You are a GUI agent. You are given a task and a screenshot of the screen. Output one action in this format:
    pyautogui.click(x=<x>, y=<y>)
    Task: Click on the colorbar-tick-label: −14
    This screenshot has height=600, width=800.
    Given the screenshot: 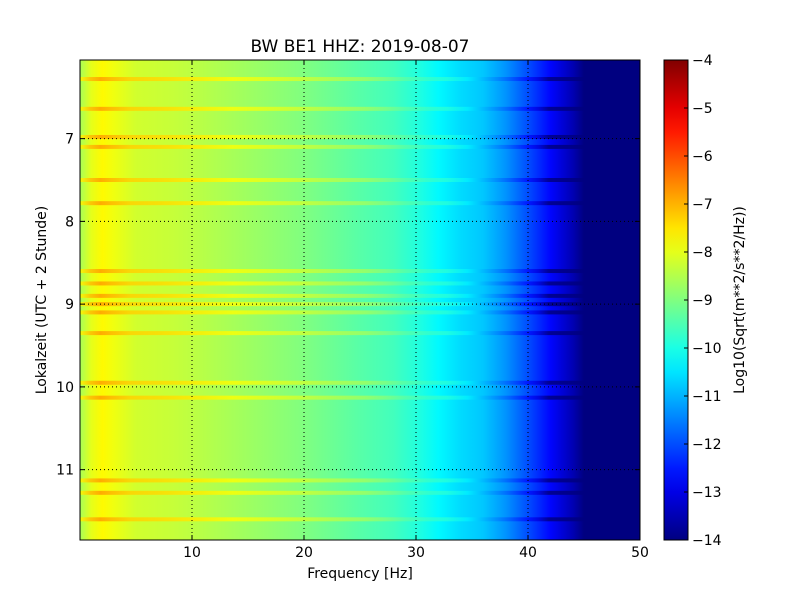 What is the action you would take?
    pyautogui.click(x=707, y=541)
    